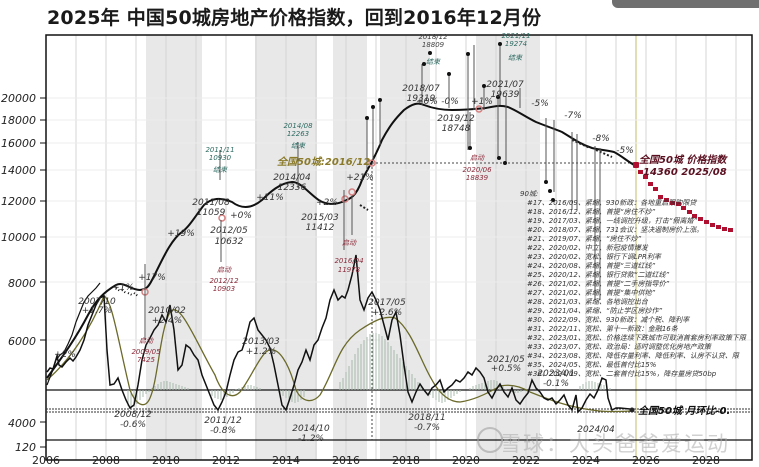 The height and width of the screenshot is (467, 759). Describe the element at coordinates (637, 338) in the screenshot. I see `svg-text:#32、2023/01、宽松、价格连续下跌城市可取消首套房利: #32、2023/01、宽松、价格连续下跌城市可取消首套房利率政策下限` at that location.